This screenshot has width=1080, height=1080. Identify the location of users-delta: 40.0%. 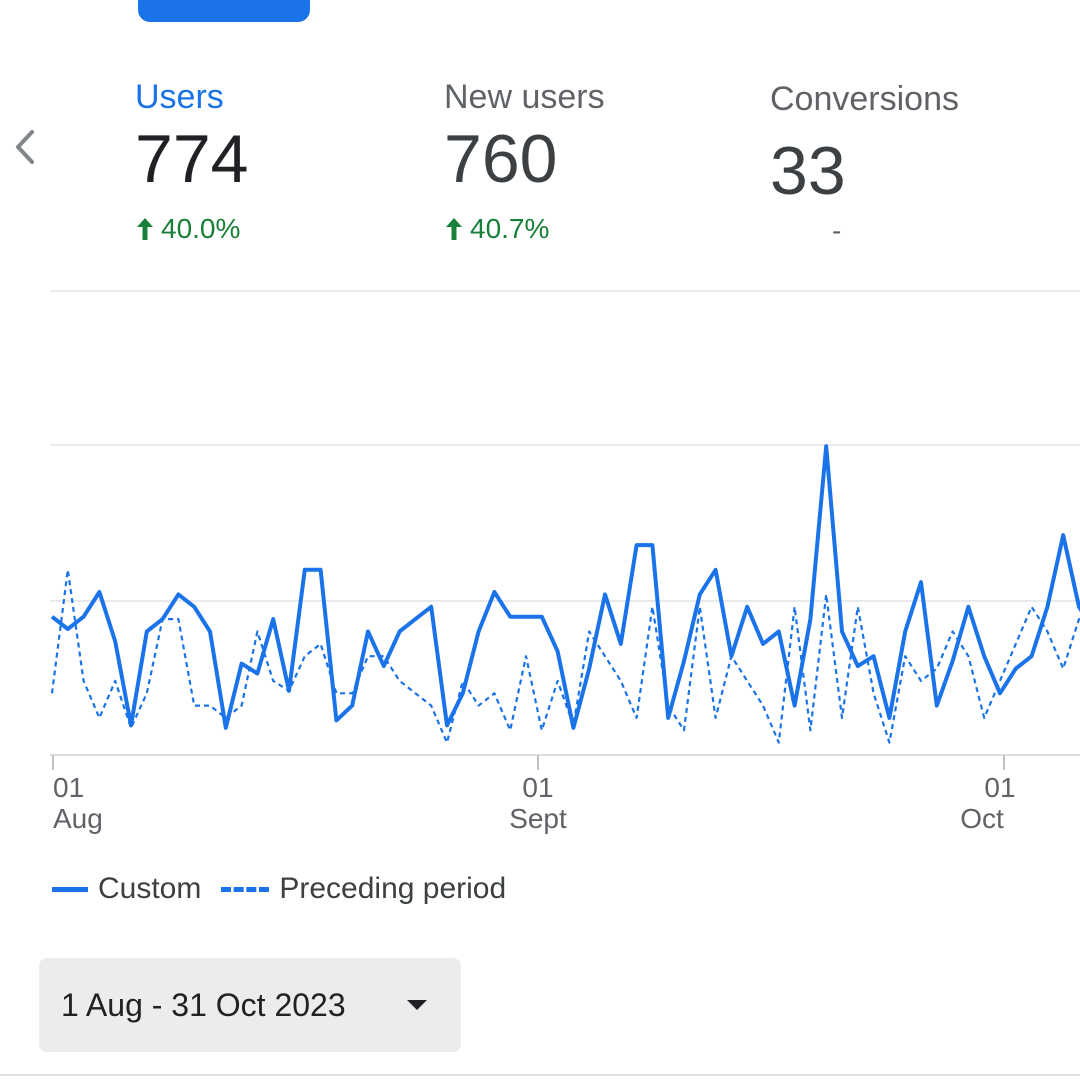
(191, 229).